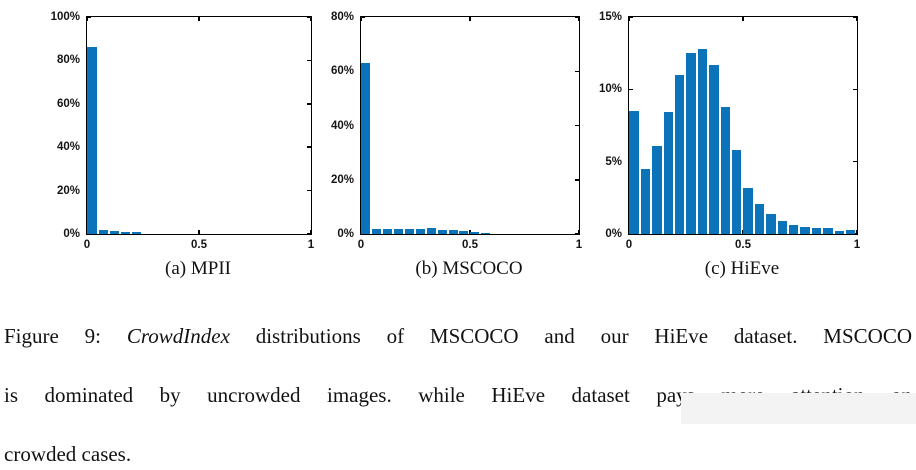 The width and height of the screenshot is (916, 470). Describe the element at coordinates (65, 17) in the screenshot. I see `y-axis-tick-label: 100%` at that location.